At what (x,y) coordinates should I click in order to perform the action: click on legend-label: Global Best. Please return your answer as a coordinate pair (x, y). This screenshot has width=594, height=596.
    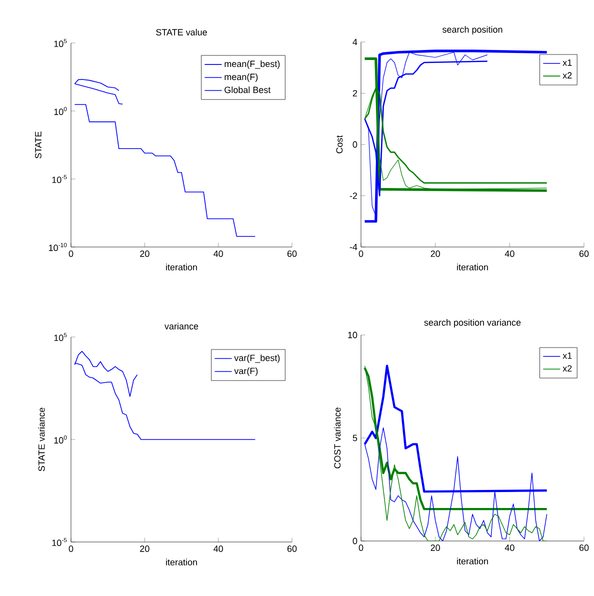
    Looking at the image, I should click on (247, 90).